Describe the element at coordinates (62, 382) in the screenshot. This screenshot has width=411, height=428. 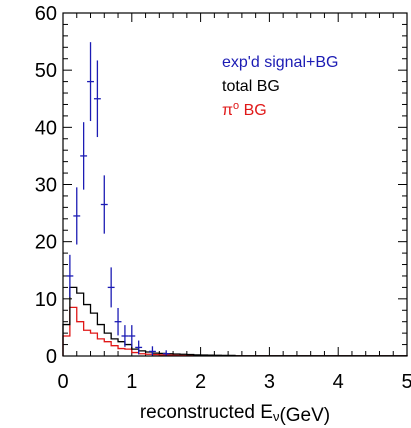
I see `x-tick-label: 0` at that location.